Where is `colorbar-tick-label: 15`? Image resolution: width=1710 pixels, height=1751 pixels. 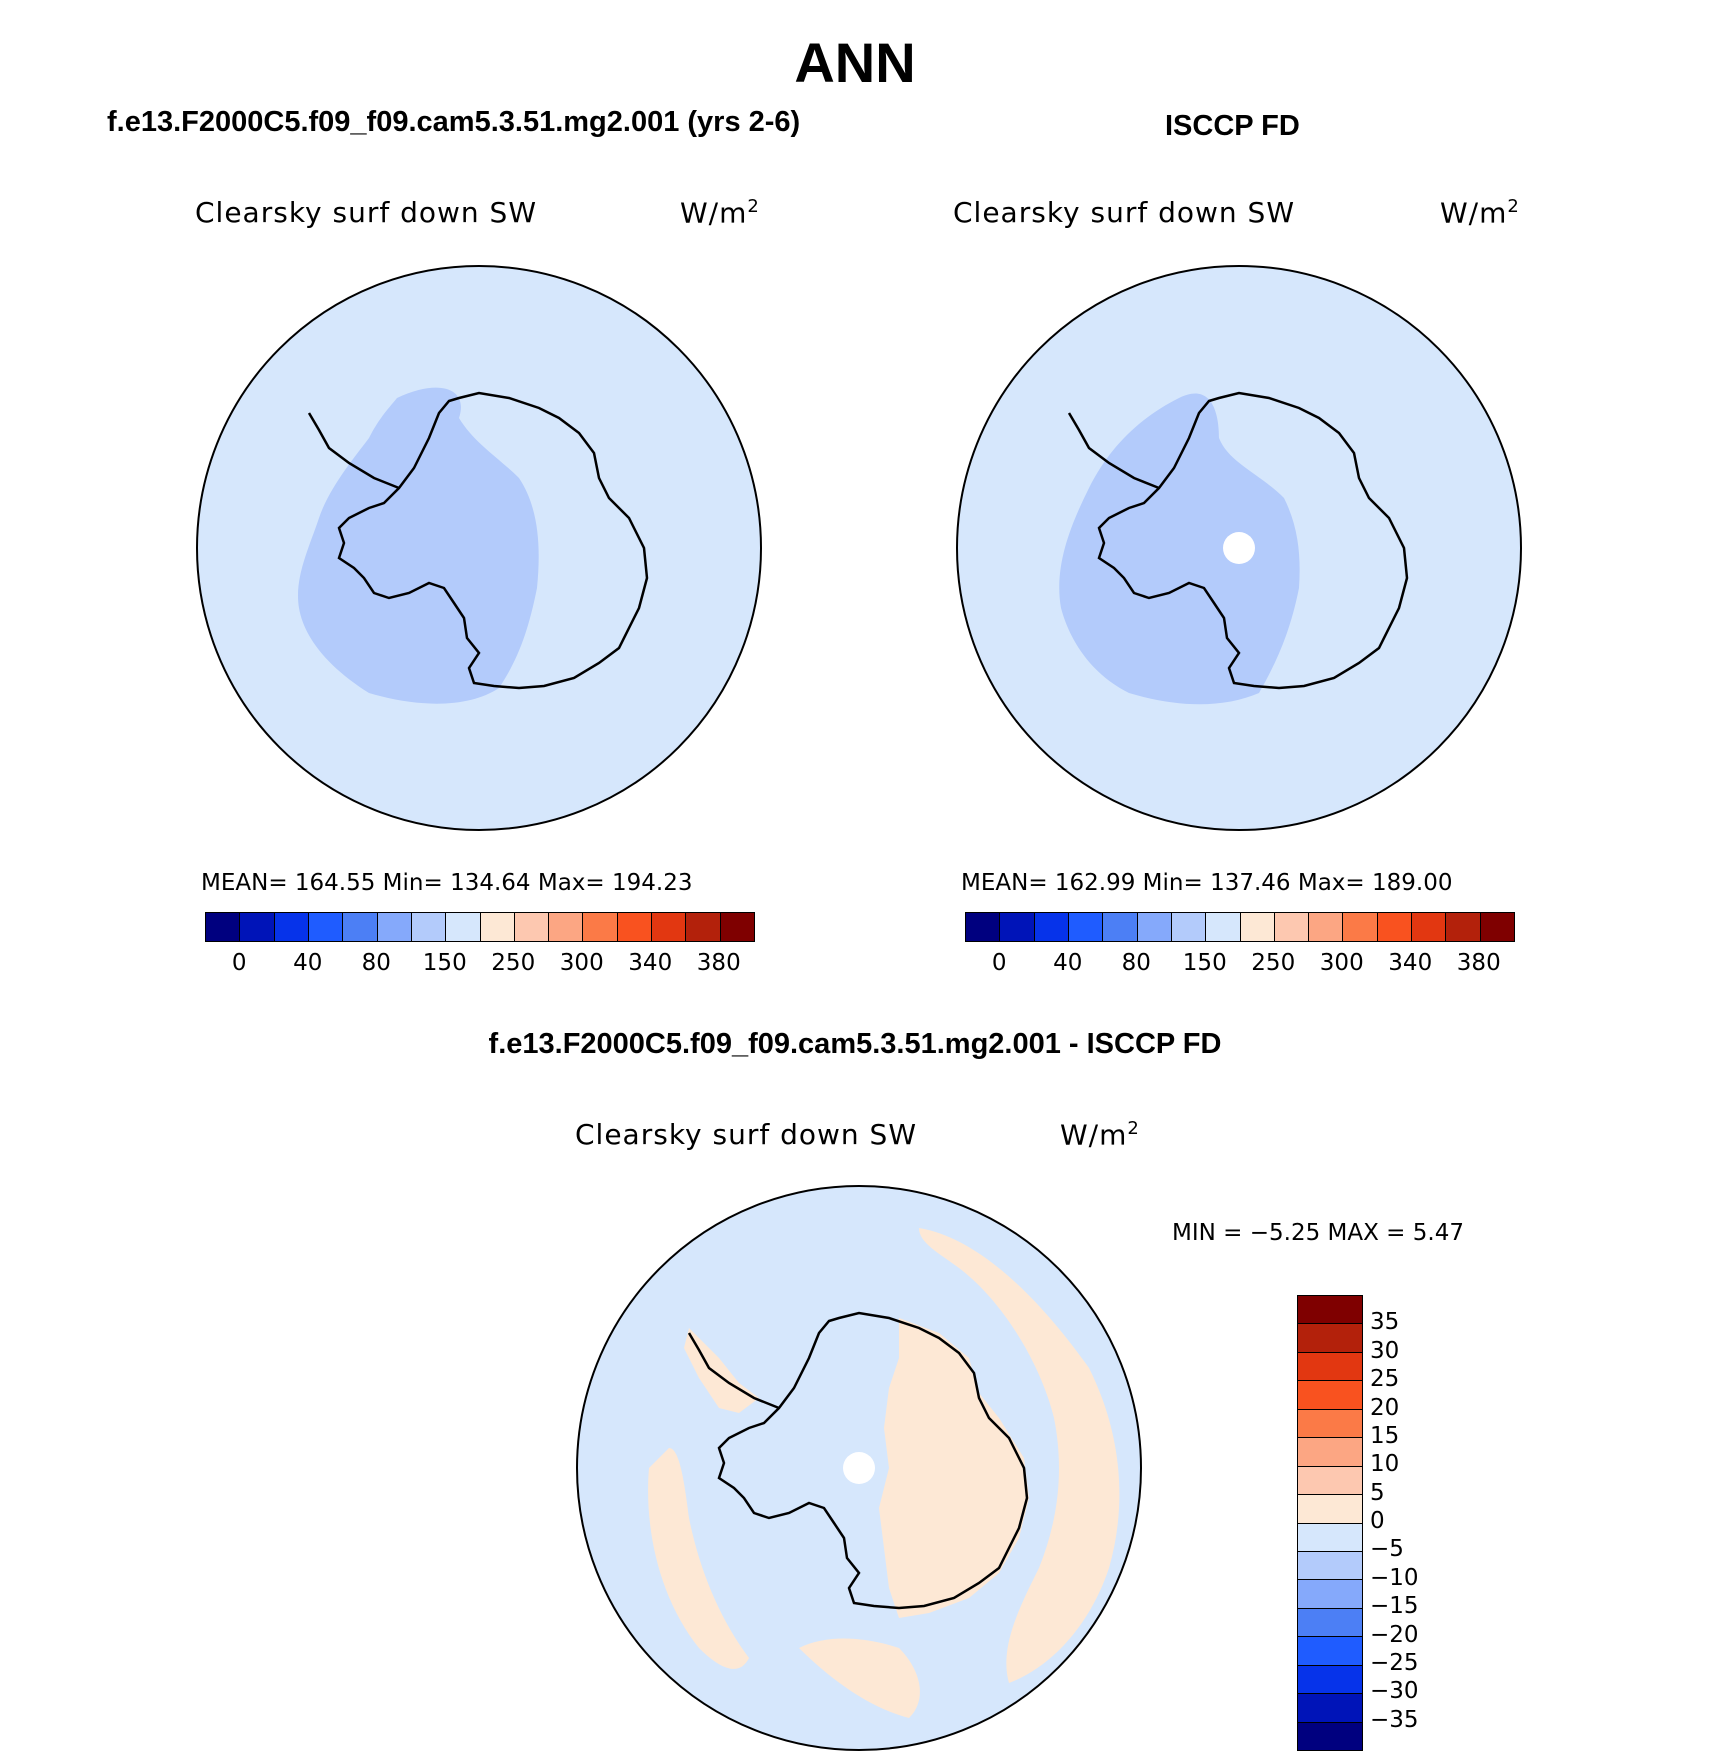 colorbar-tick-label: 15 is located at coordinates (1385, 1435).